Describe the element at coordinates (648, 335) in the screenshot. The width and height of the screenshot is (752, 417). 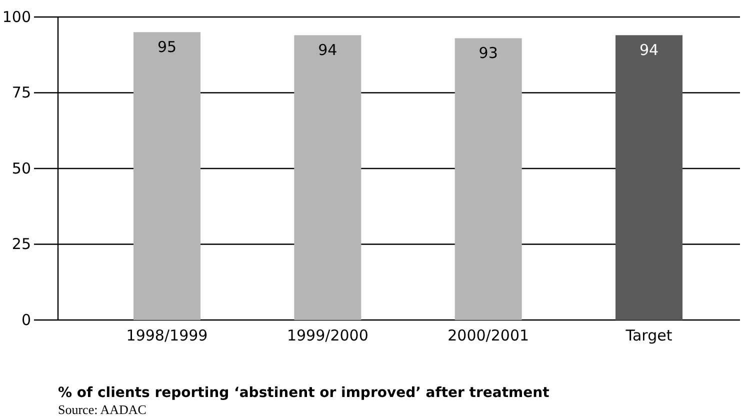
I see `x-tick-label: Target` at that location.